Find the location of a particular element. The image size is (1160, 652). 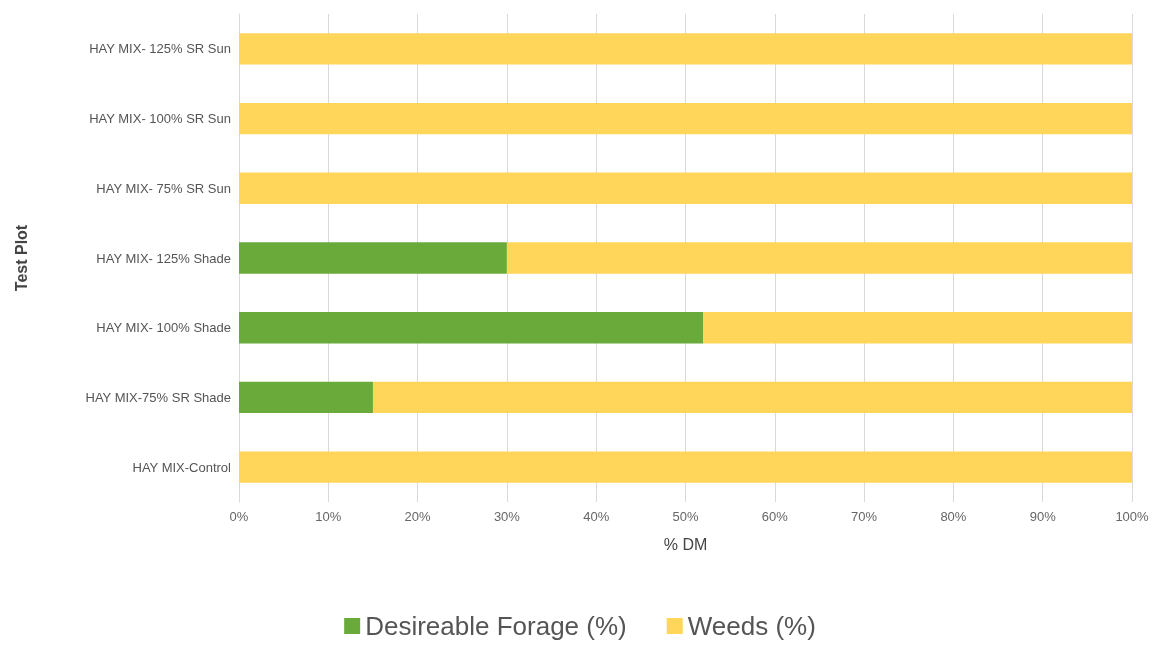

x-tick-label: 20% is located at coordinates (418, 516).